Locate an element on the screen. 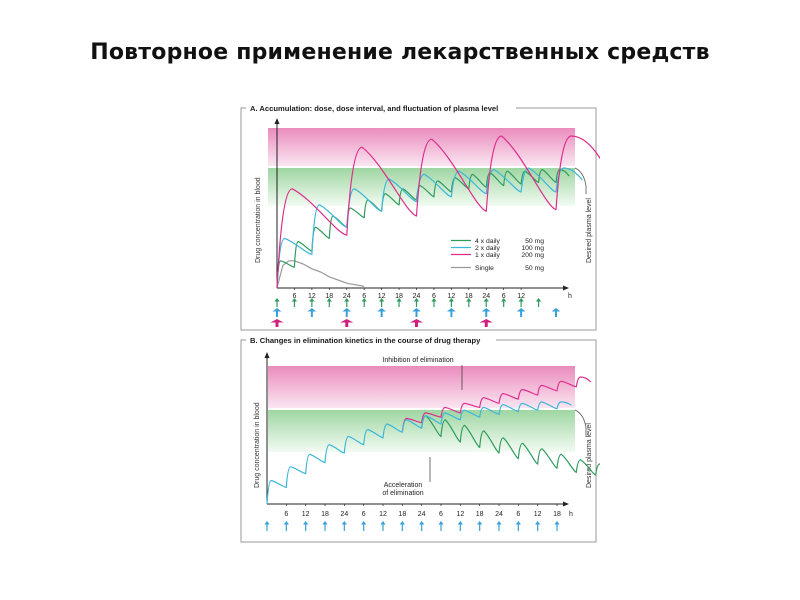 This screenshot has height=600, width=800. panel-b-series-inhibition is located at coordinates (496, 404).